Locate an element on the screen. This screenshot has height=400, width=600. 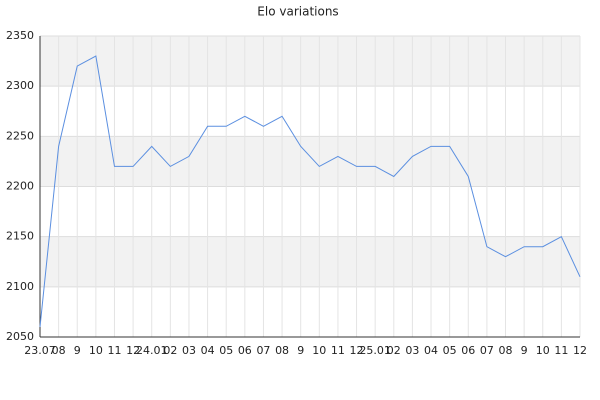
x-tick-label: 25.01 is located at coordinates (375, 350).